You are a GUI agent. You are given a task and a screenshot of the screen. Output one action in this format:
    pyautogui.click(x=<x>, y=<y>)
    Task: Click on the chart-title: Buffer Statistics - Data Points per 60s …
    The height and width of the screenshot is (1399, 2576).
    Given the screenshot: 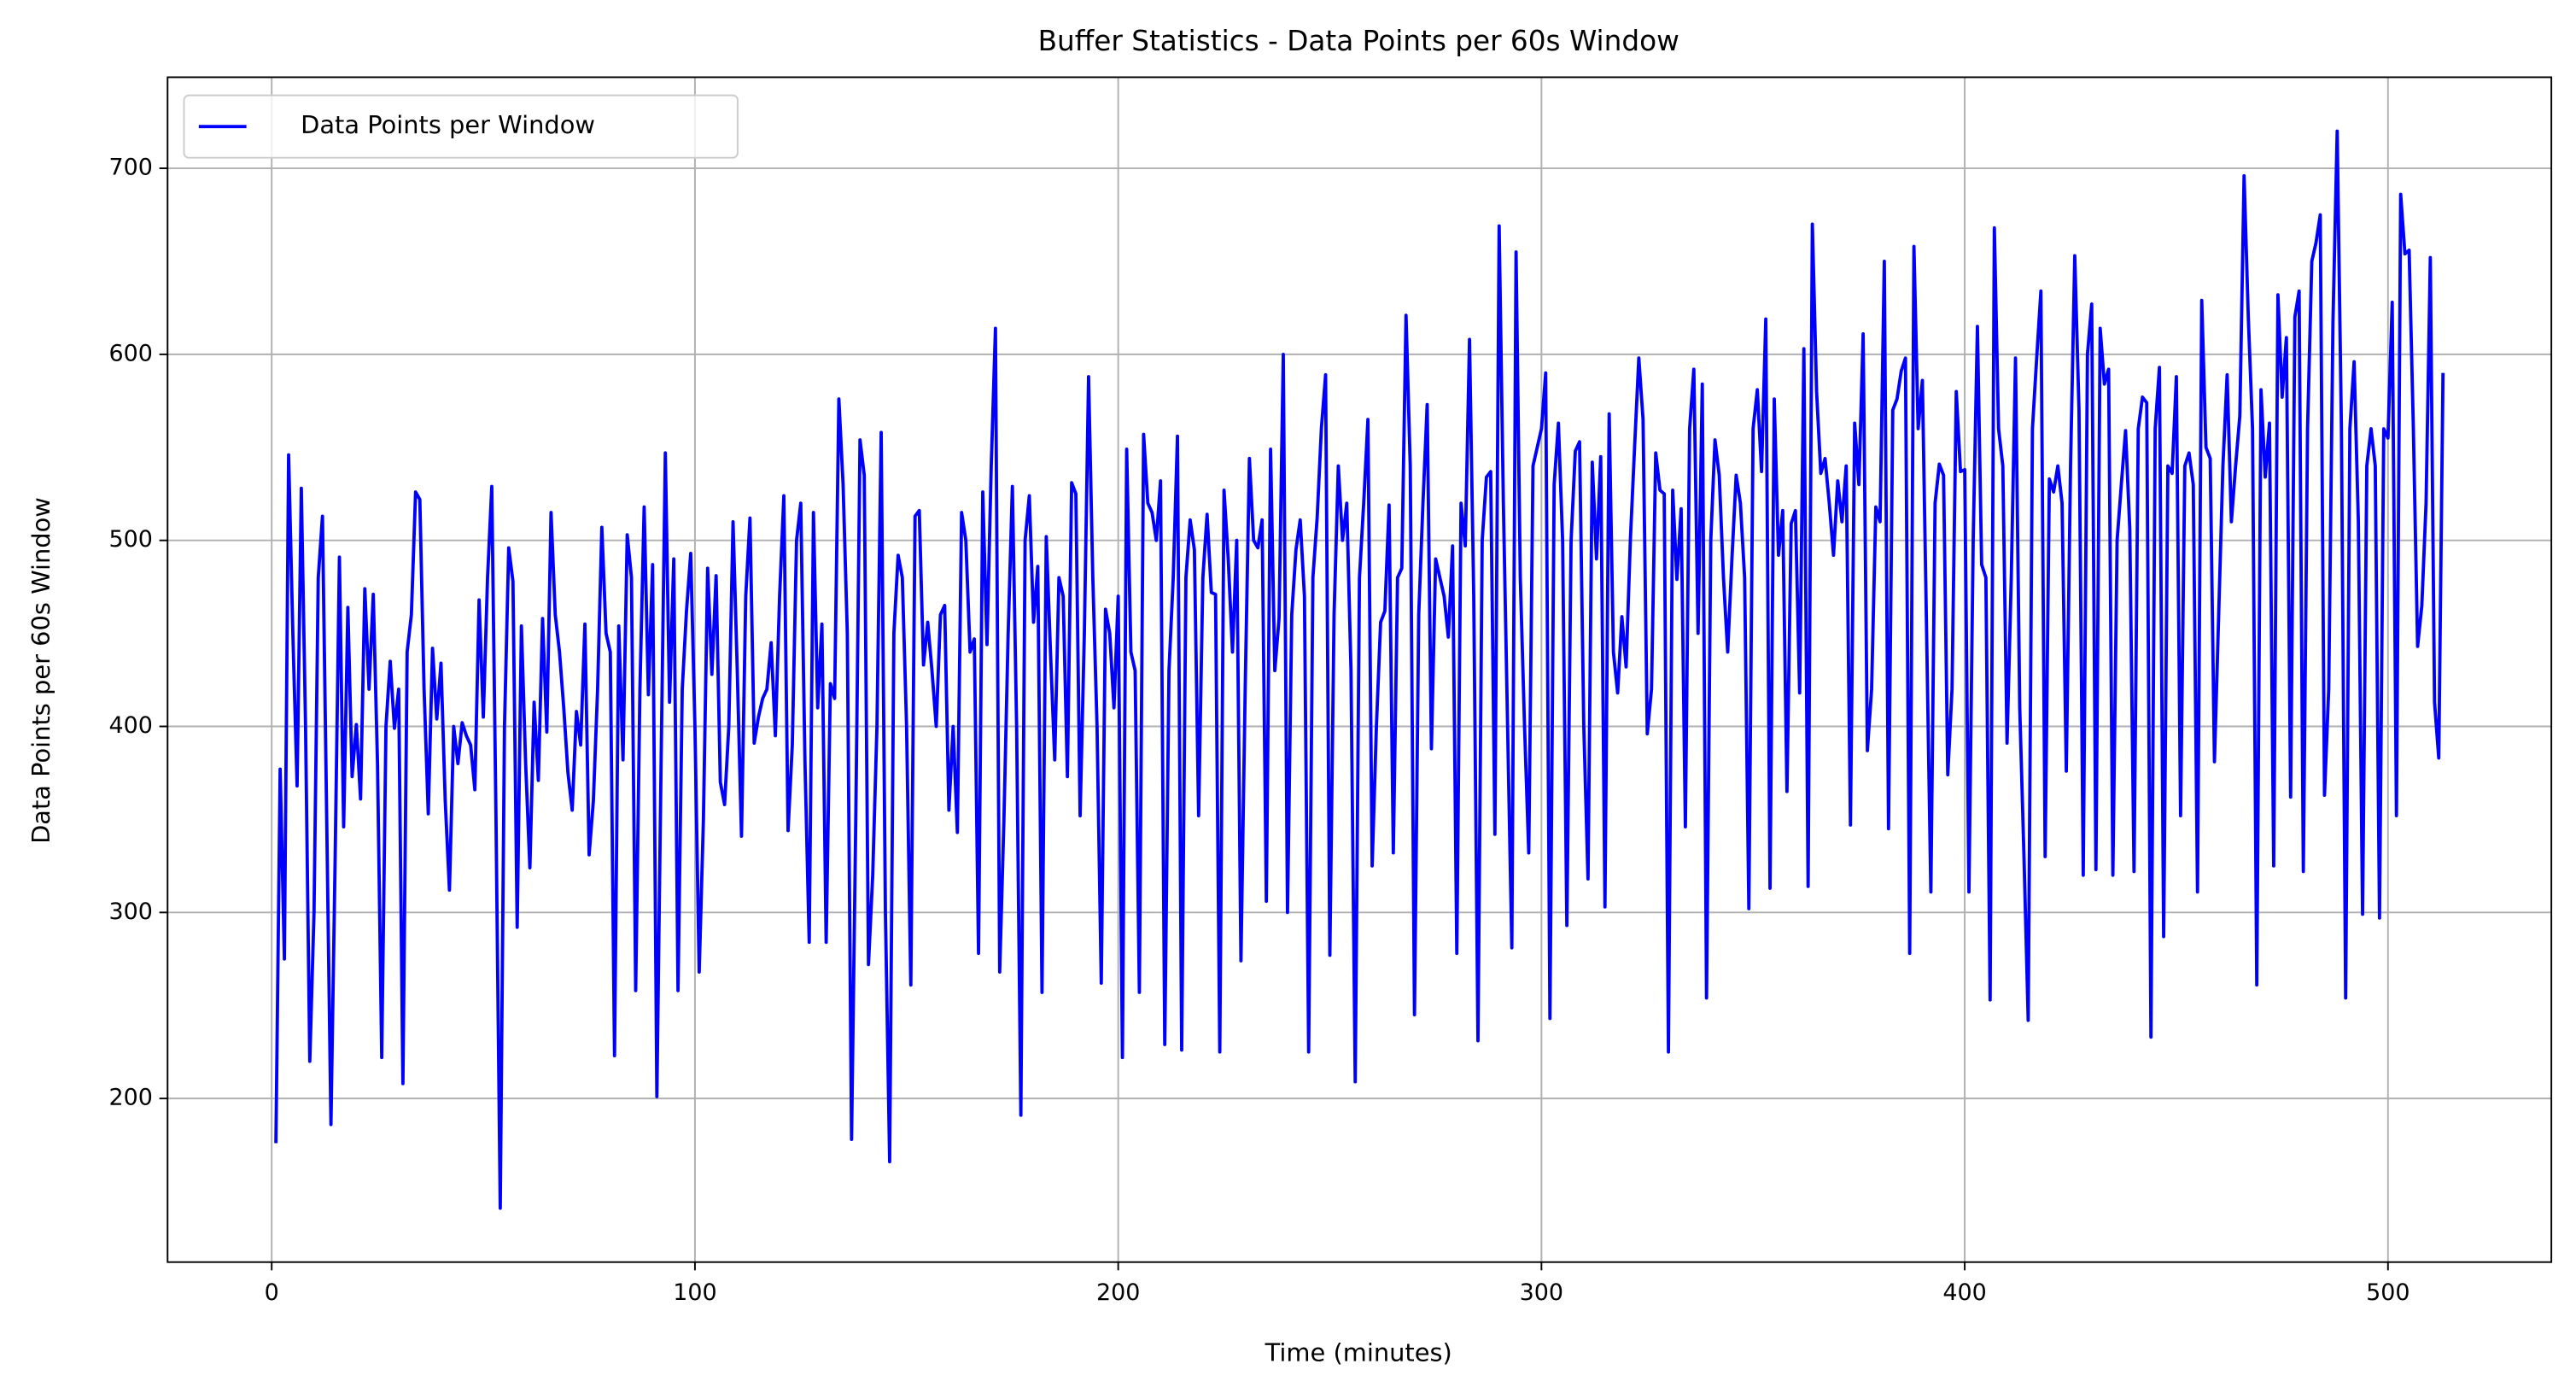 What is the action you would take?
    pyautogui.click(x=1358, y=41)
    